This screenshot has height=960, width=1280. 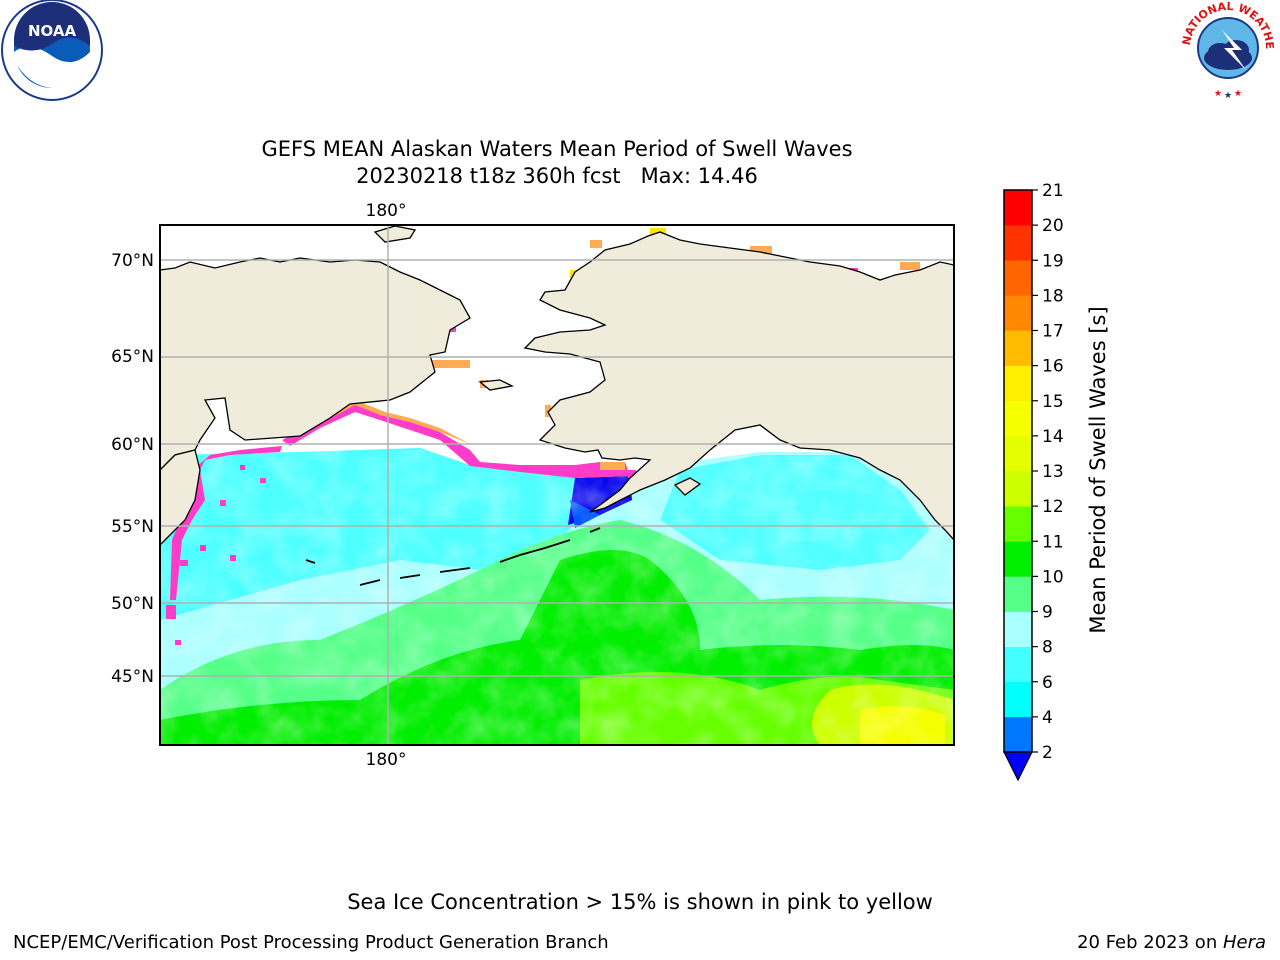 What do you see at coordinates (1047, 613) in the screenshot?
I see `colorbar-tick-label-9: 9` at bounding box center [1047, 613].